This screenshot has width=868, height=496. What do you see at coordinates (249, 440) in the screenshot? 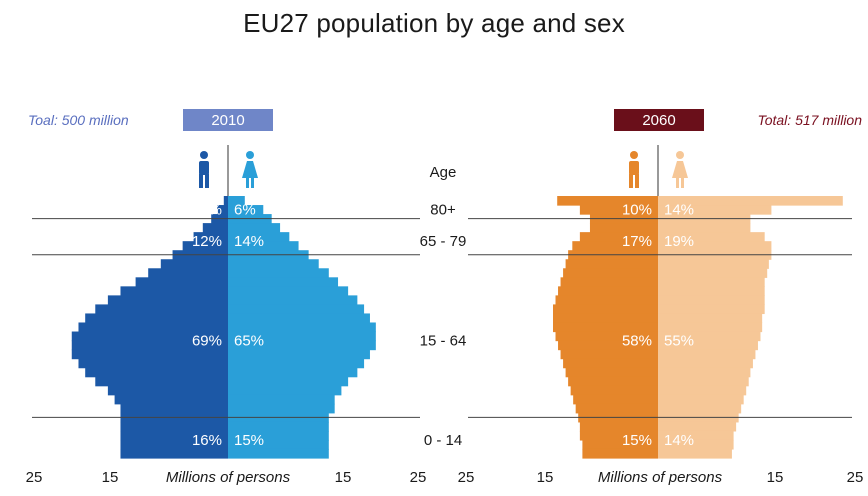
I see `female-percent-label: 15%` at bounding box center [249, 440].